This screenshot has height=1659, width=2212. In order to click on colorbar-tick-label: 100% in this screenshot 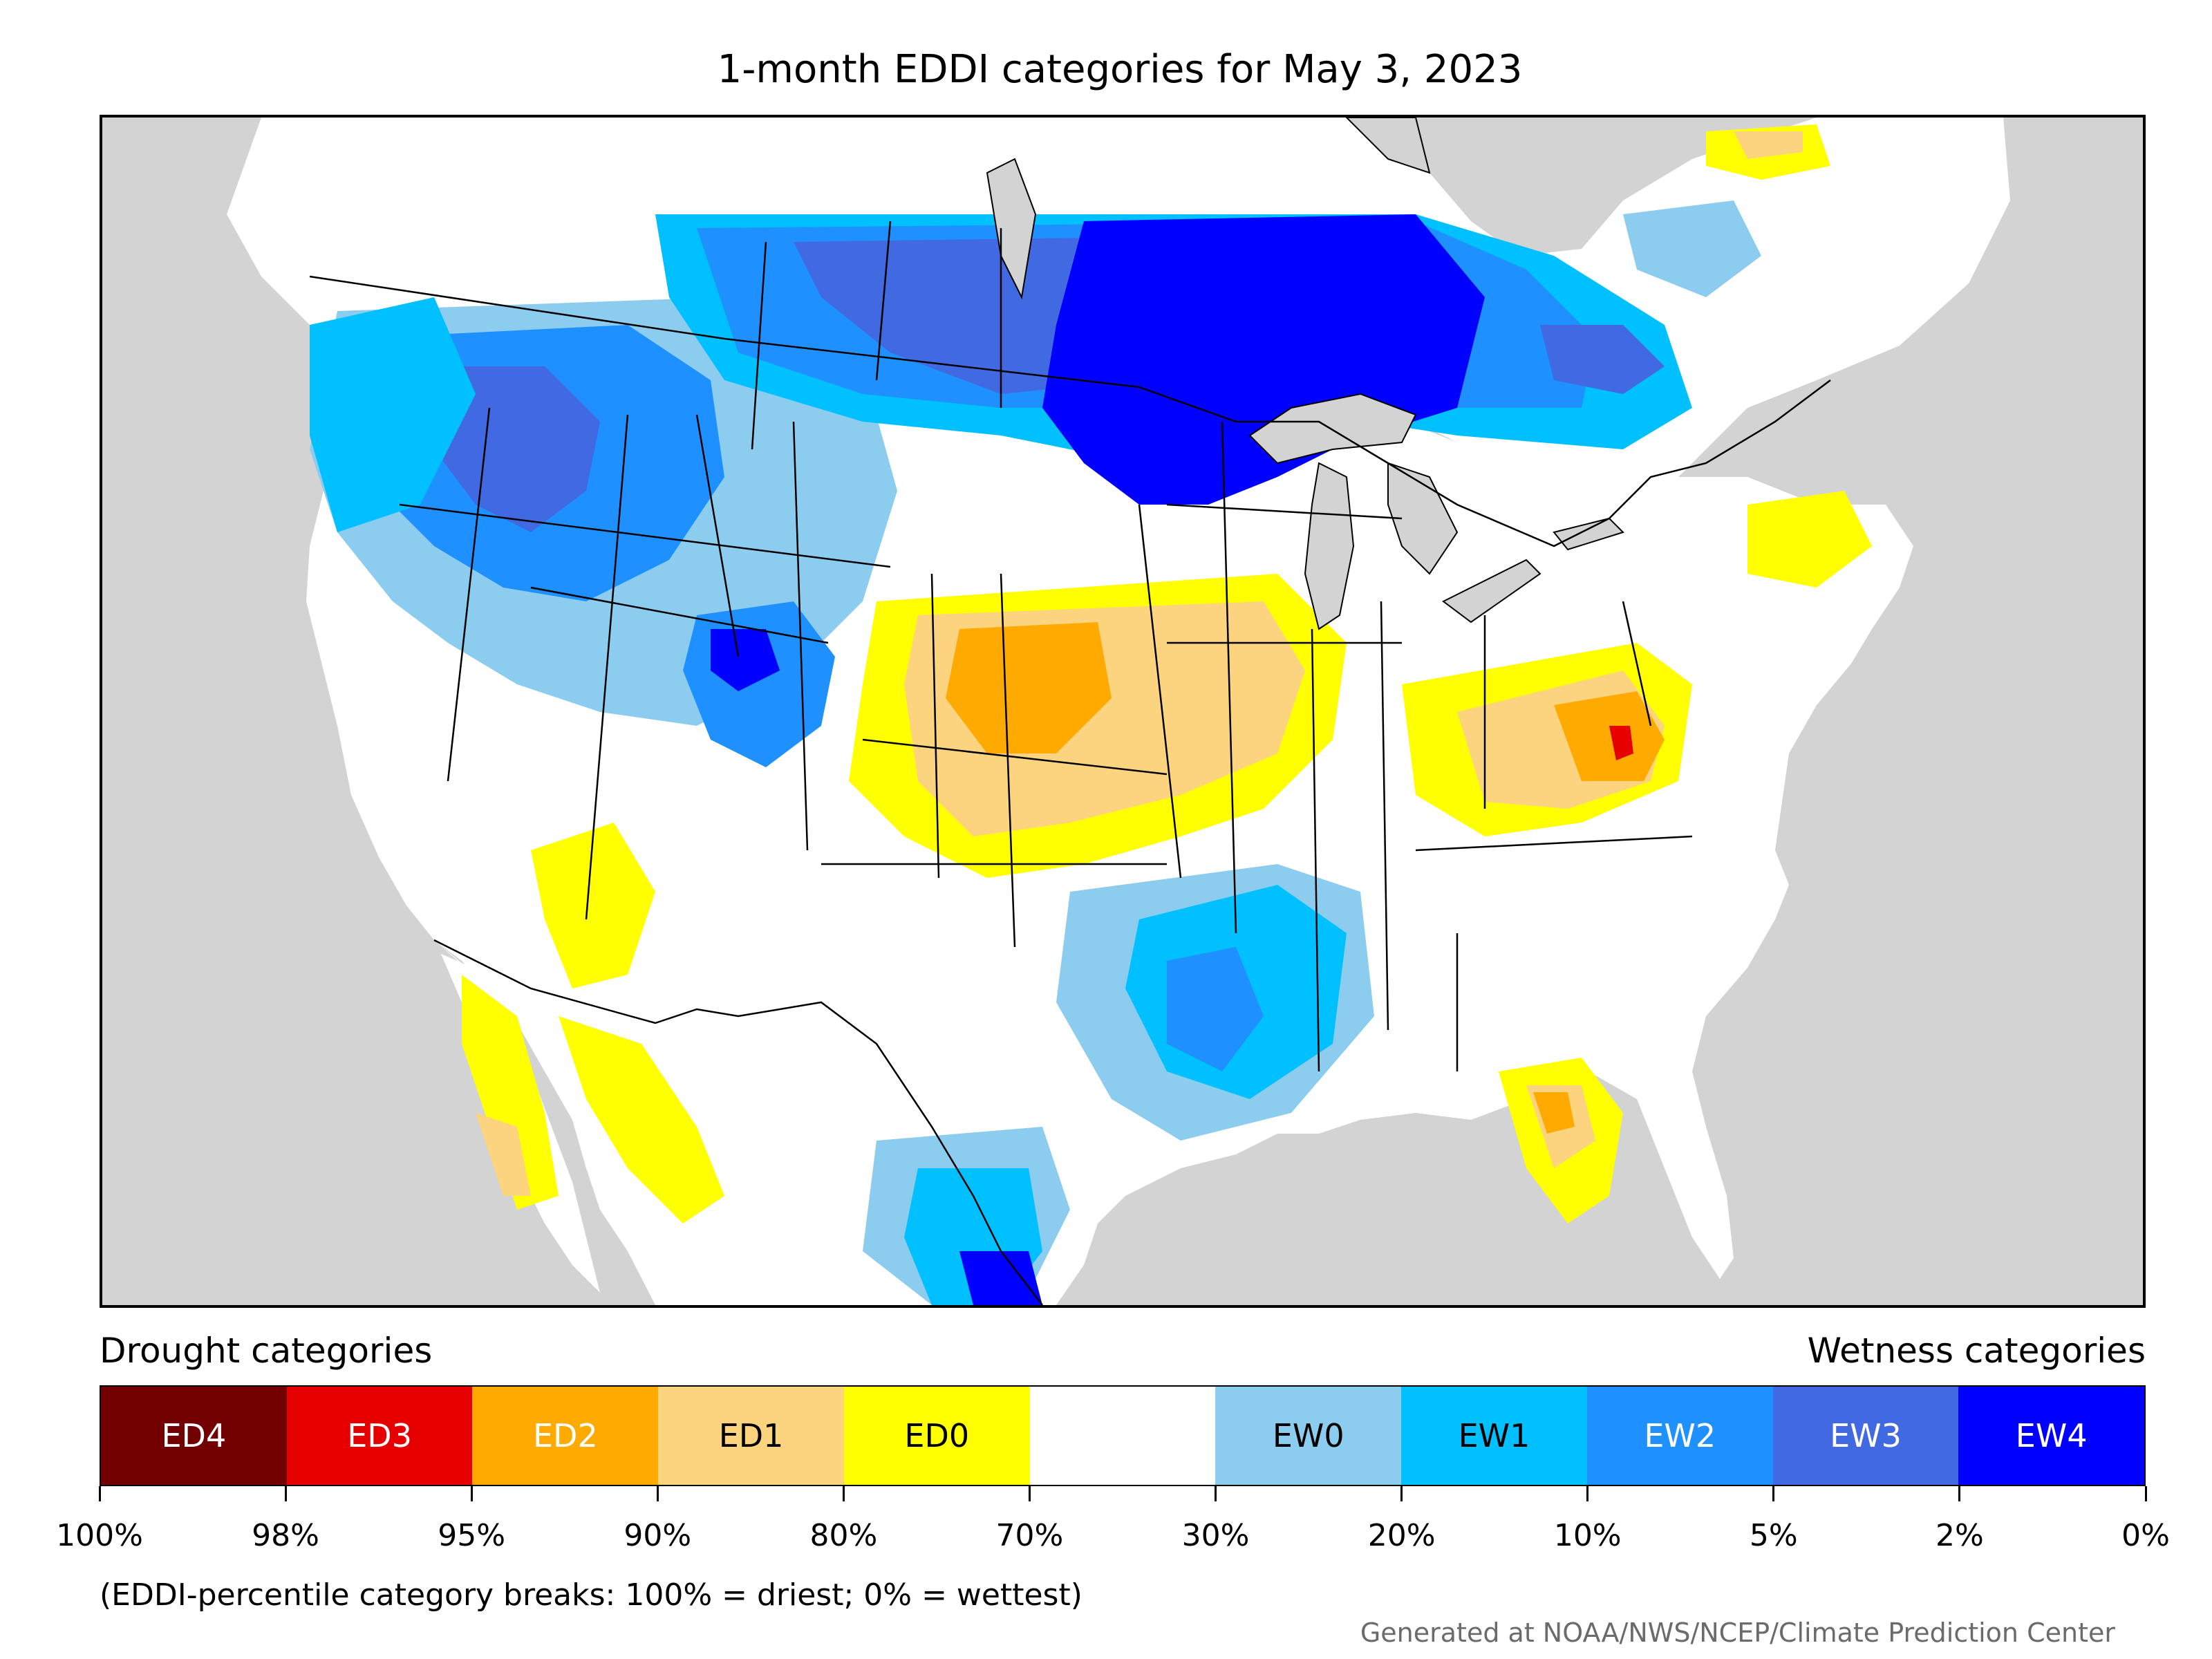, I will do `click(99, 1535)`.